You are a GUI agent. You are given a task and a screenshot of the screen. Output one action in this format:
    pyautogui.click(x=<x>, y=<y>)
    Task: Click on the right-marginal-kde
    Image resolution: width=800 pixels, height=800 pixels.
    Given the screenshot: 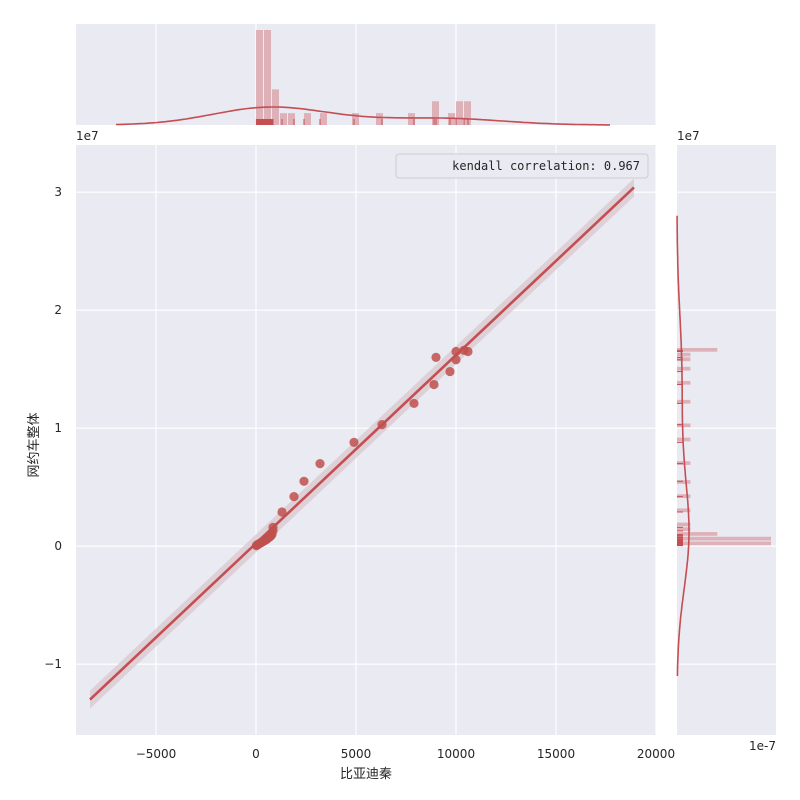 What is the action you would take?
    pyautogui.click(x=683, y=446)
    